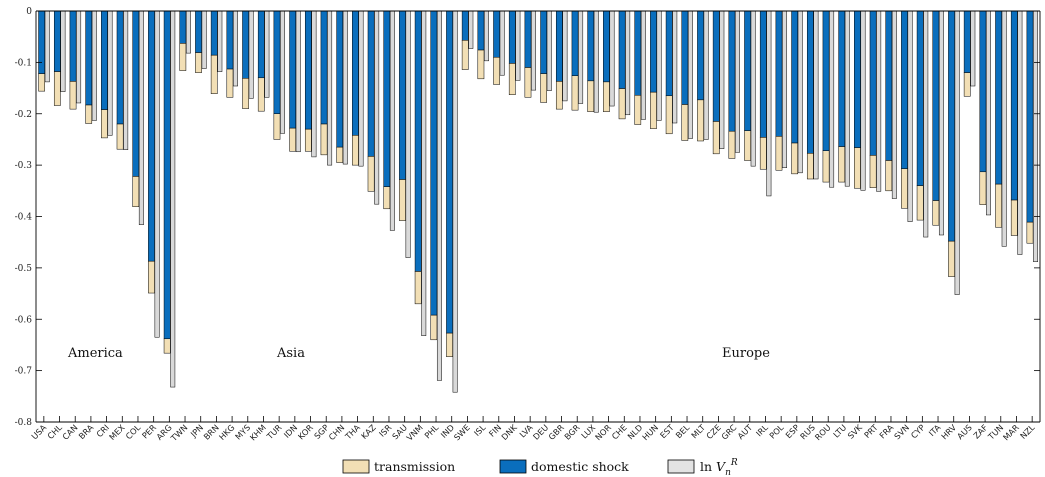 The image size is (1045, 477). Describe the element at coordinates (823, 432) in the screenshot. I see `x-tick-label: ROU` at that location.